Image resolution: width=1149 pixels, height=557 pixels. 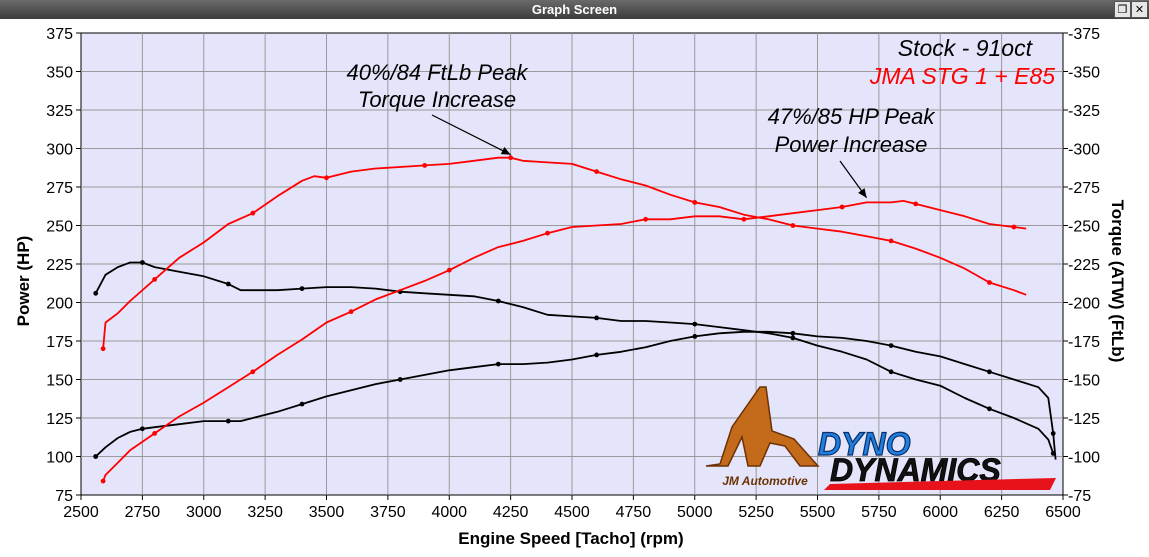 What do you see at coordinates (756, 512) in the screenshot?
I see `x-tick-label: 5250` at bounding box center [756, 512].